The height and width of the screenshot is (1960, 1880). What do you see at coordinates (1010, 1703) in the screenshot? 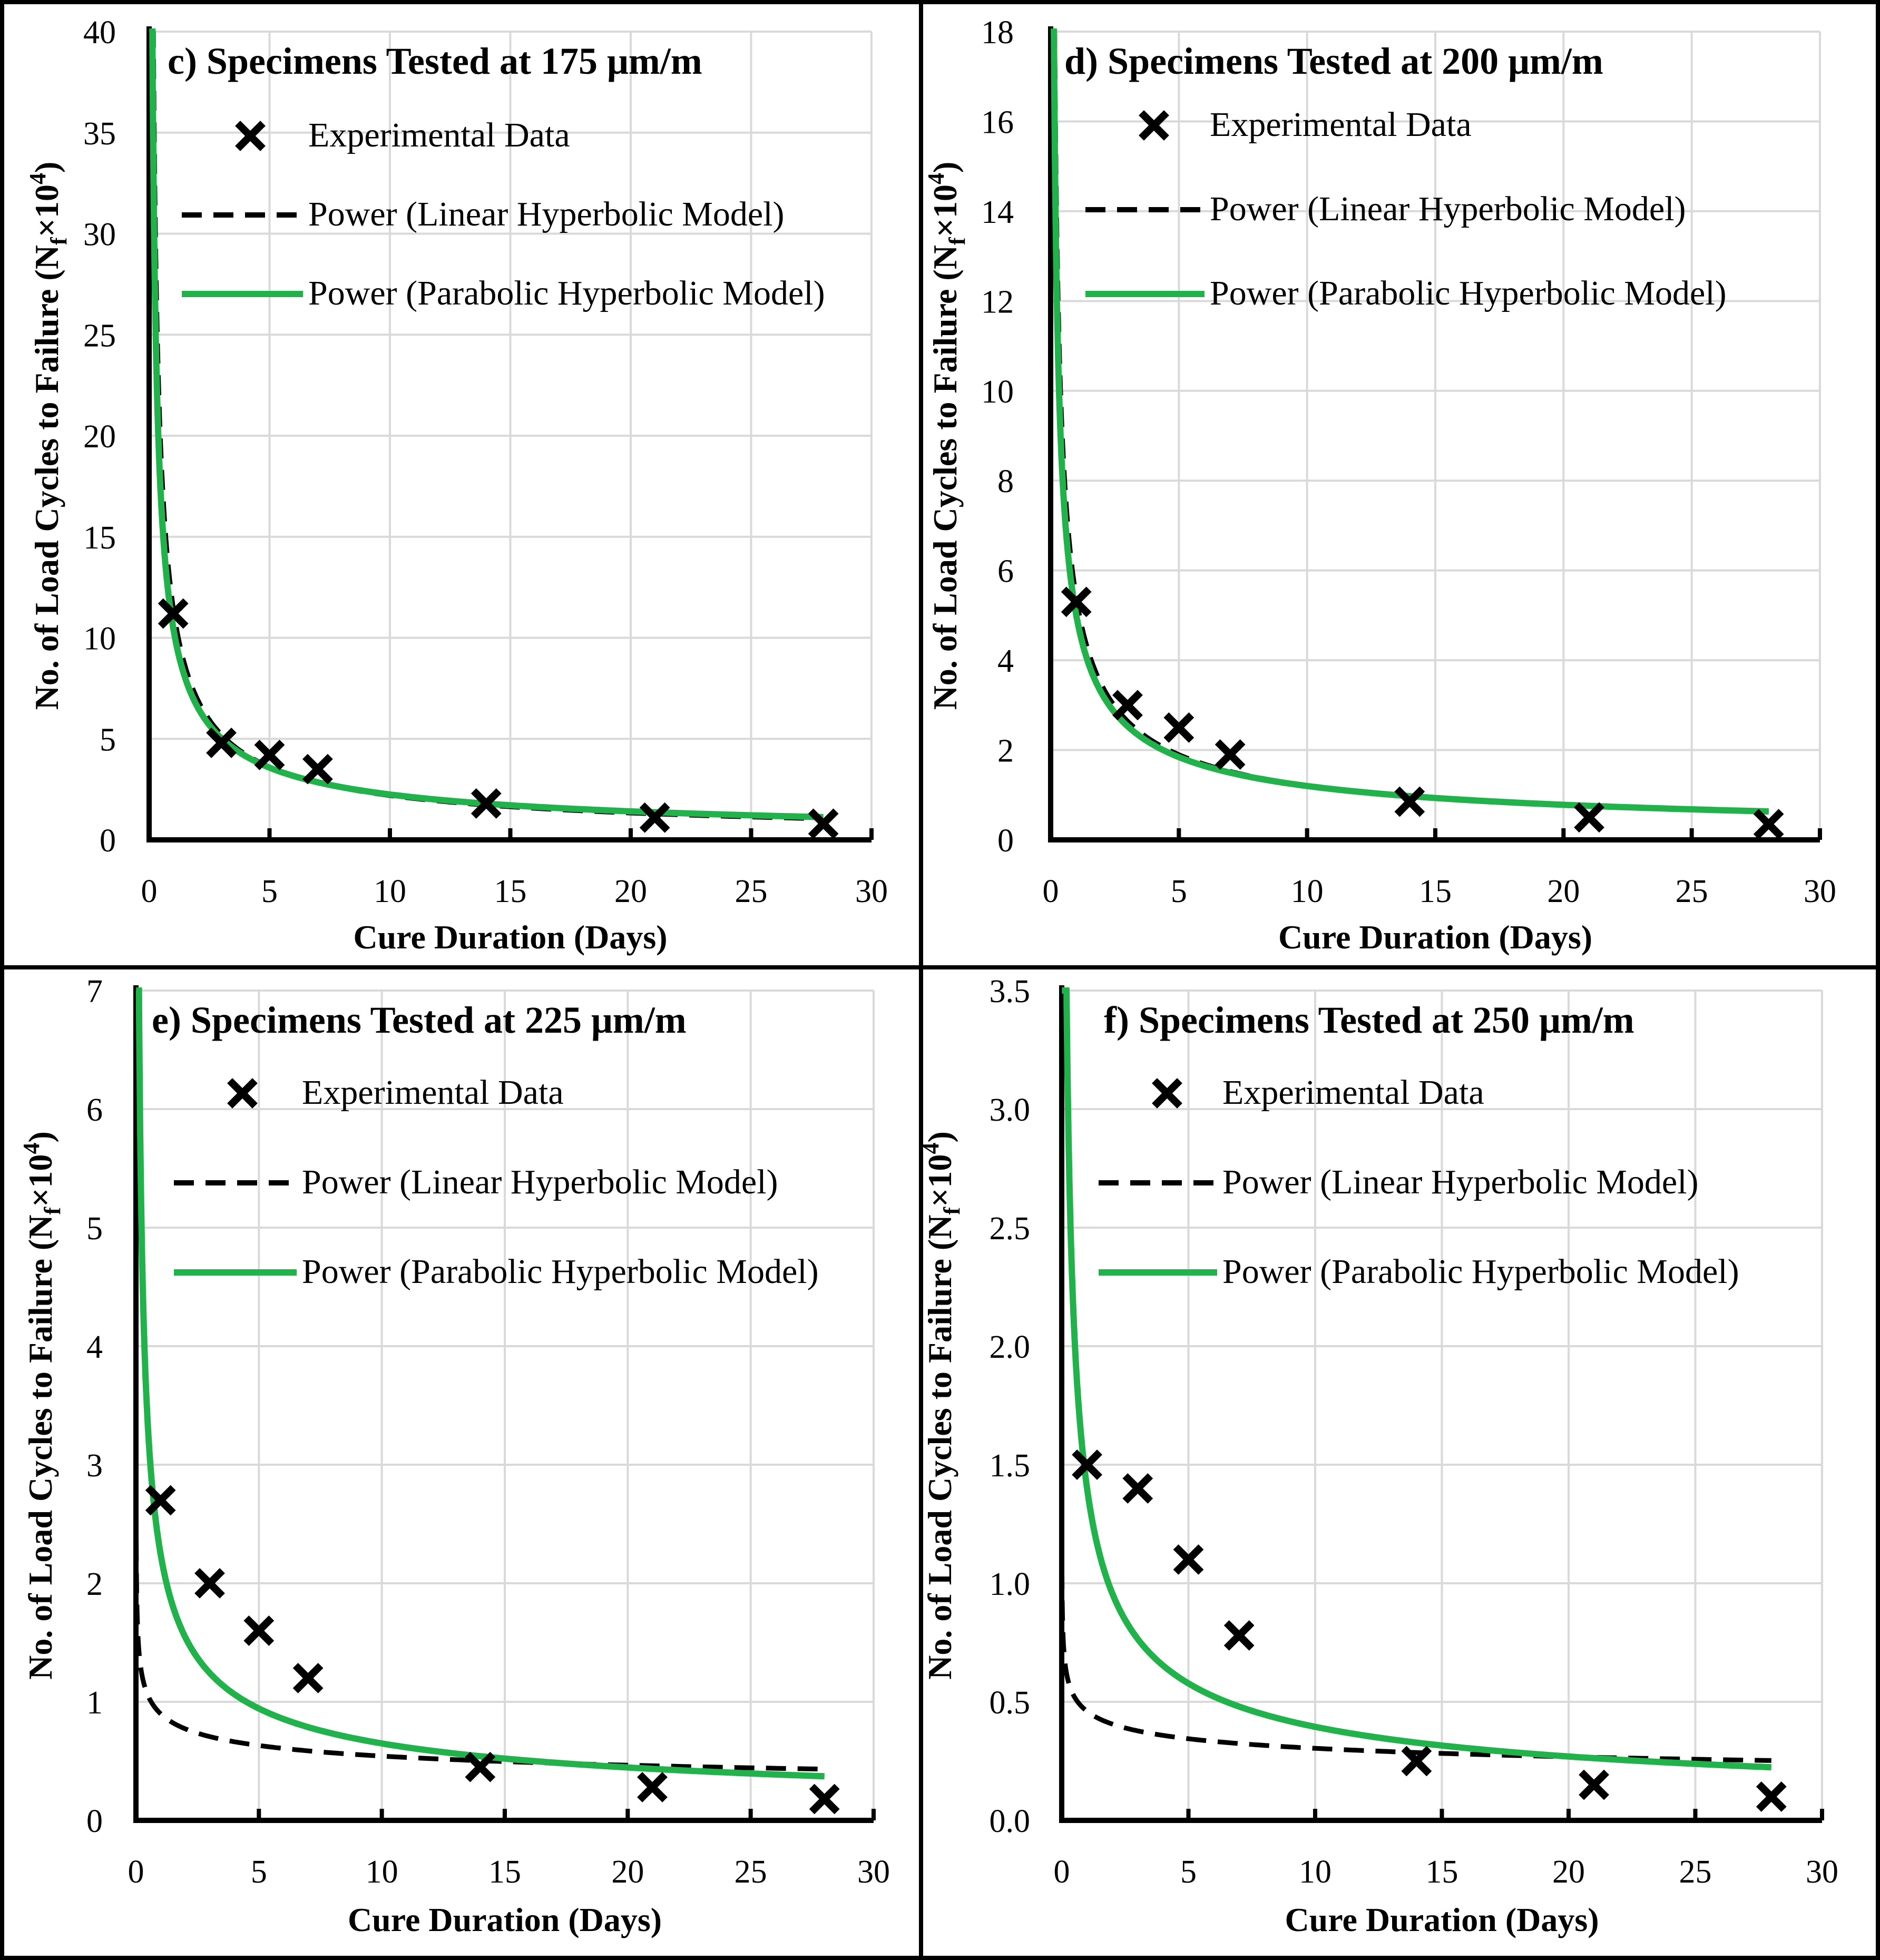
I see `y-tick-label: 0.5` at bounding box center [1010, 1703].